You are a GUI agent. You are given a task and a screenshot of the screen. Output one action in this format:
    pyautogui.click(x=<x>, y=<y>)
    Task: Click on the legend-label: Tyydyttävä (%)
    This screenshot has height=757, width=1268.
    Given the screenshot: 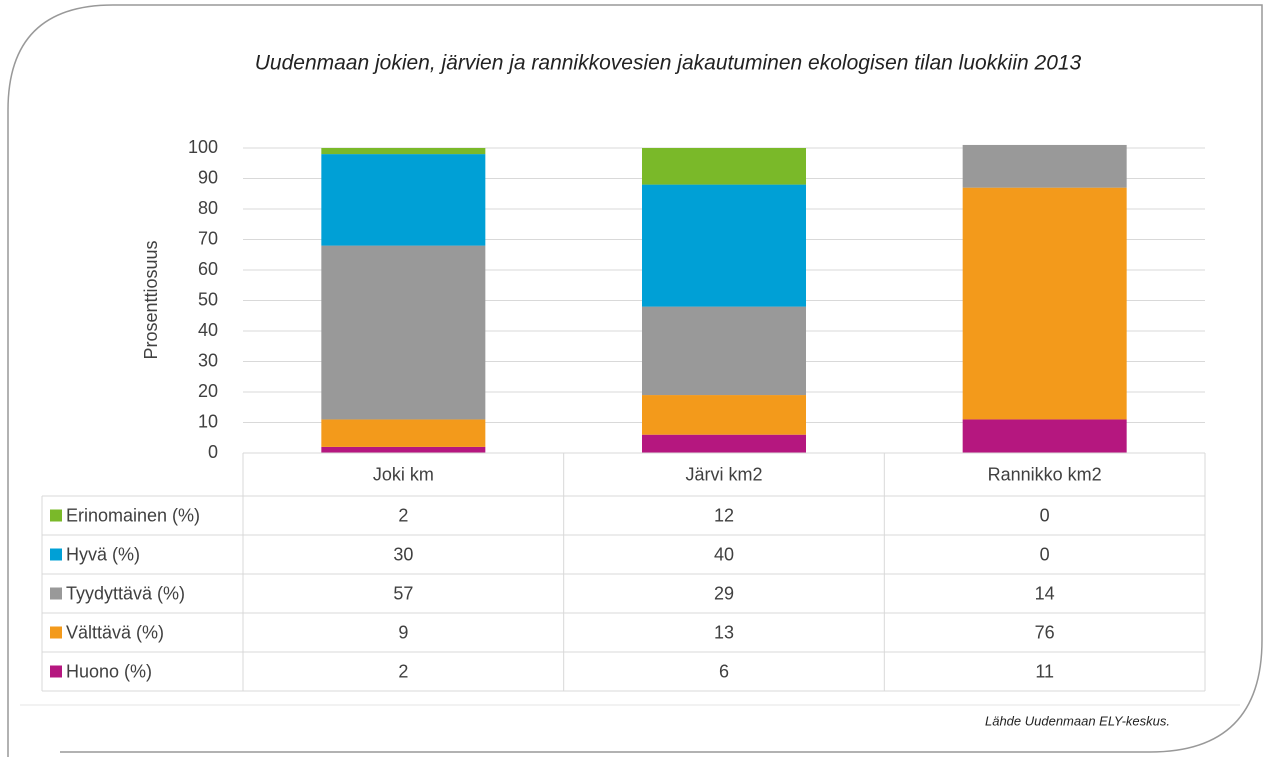 What is the action you would take?
    pyautogui.click(x=125, y=593)
    